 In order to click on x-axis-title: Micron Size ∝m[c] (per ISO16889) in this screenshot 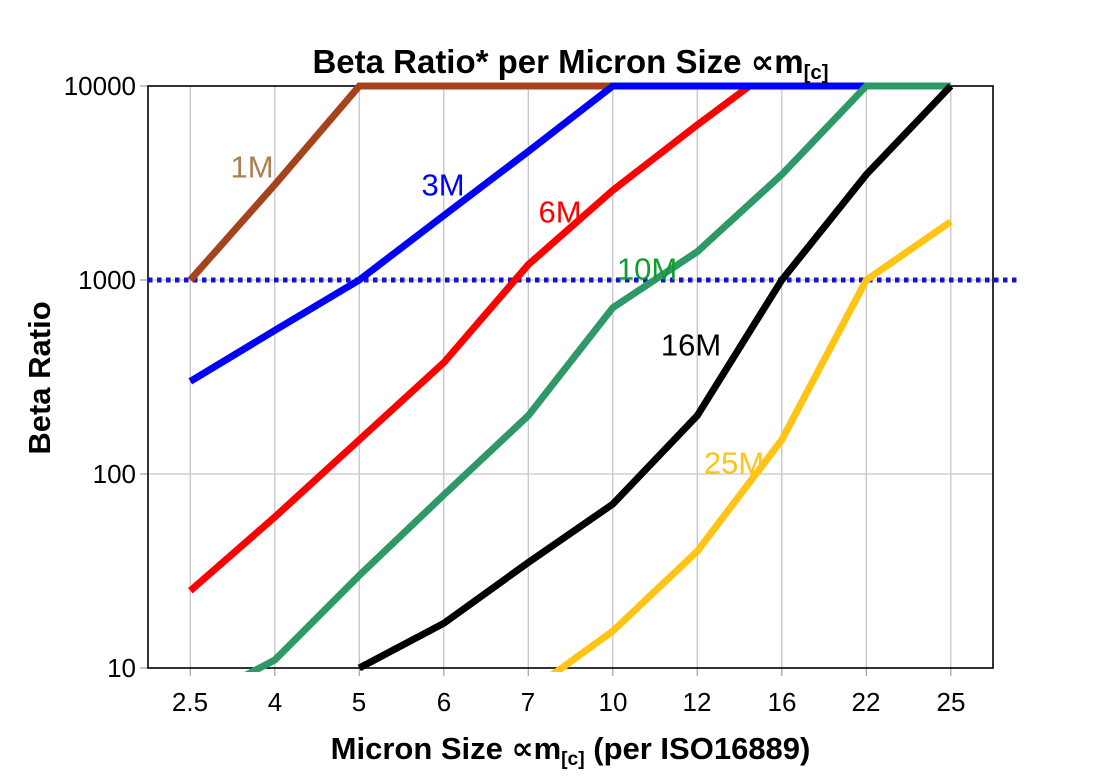, I will do `click(570, 751)`.